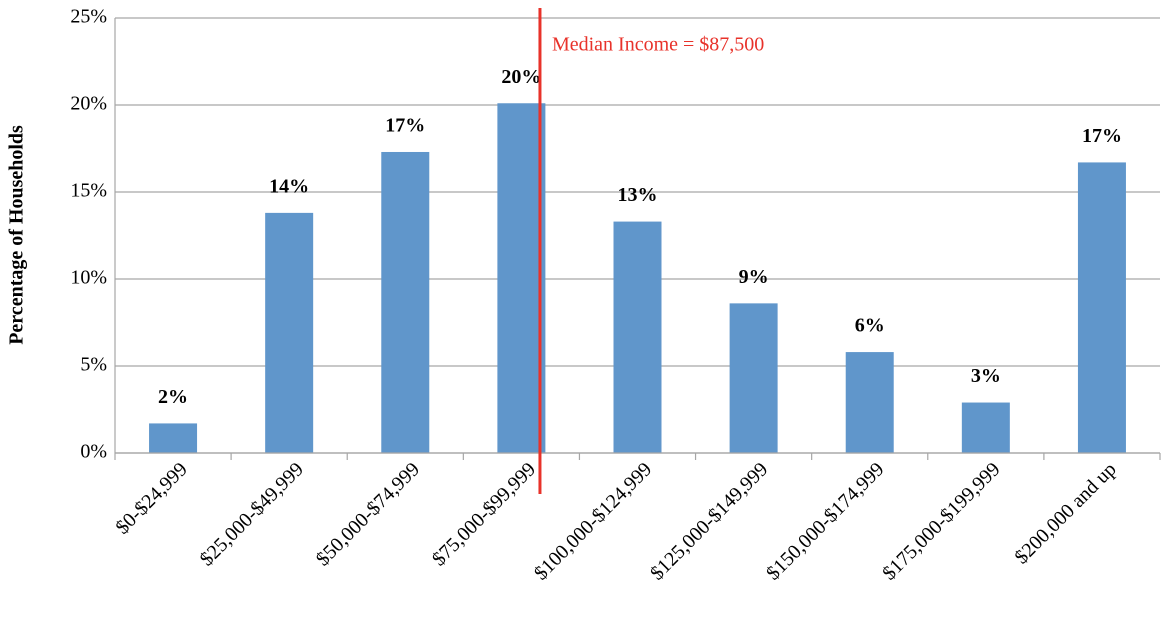  Describe the element at coordinates (289, 186) in the screenshot. I see `value-label: 14%` at that location.